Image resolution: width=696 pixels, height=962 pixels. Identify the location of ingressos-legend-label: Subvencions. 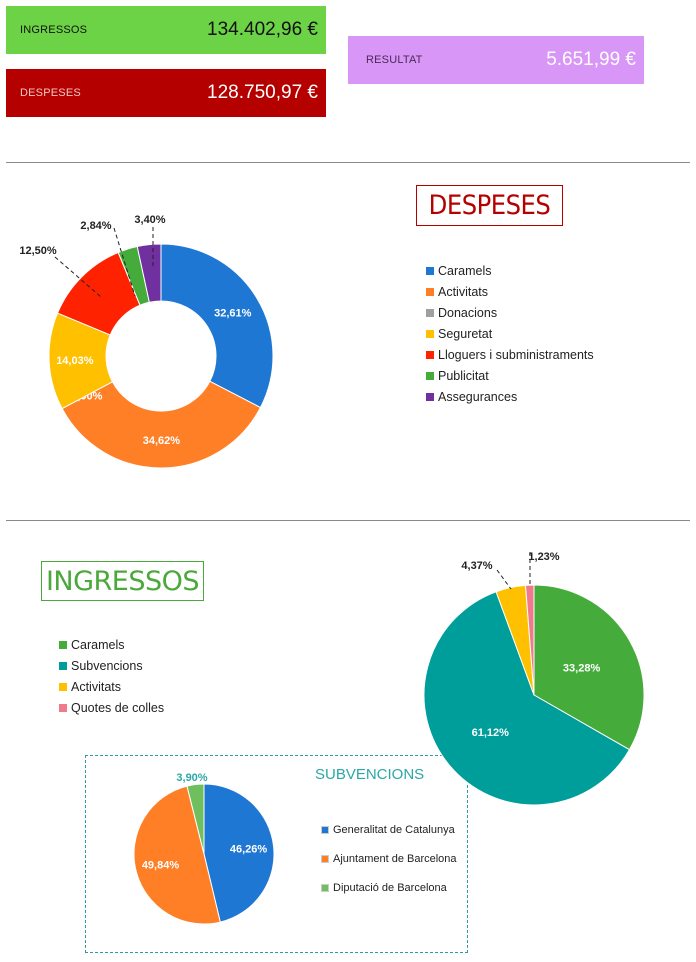
(107, 665).